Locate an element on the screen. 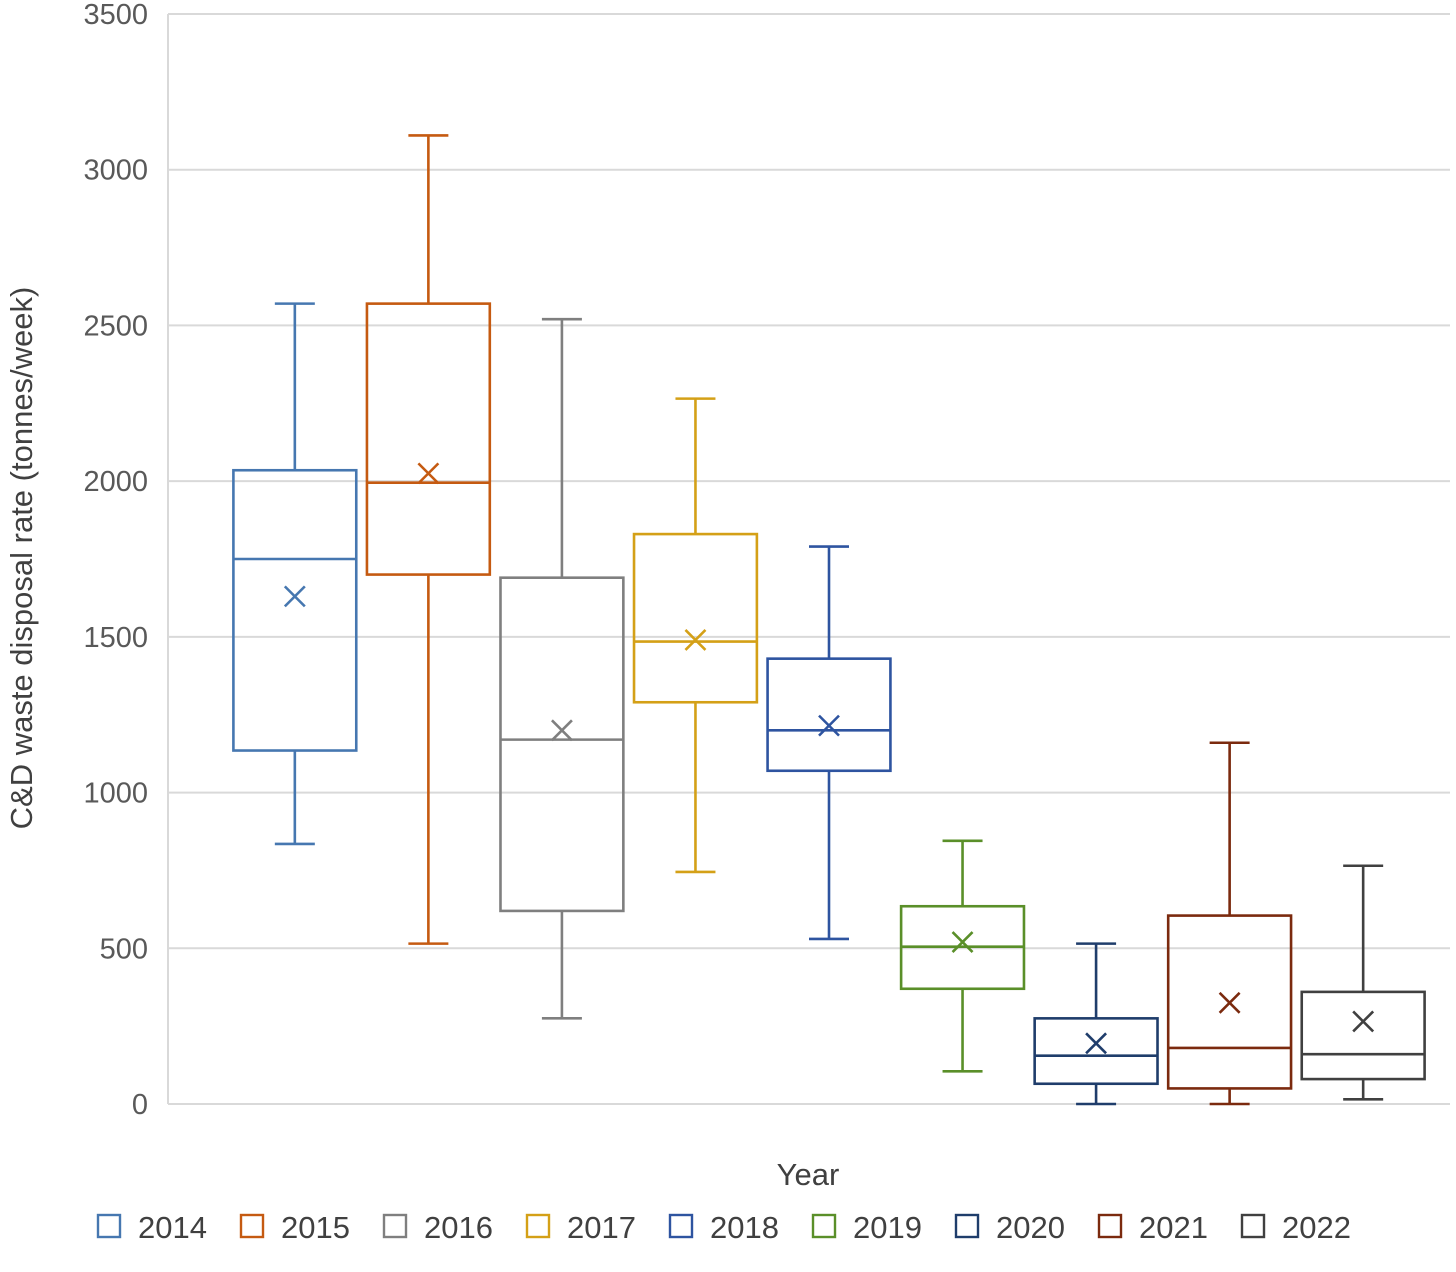 The image size is (1456, 1272). box-2019 is located at coordinates (962, 956).